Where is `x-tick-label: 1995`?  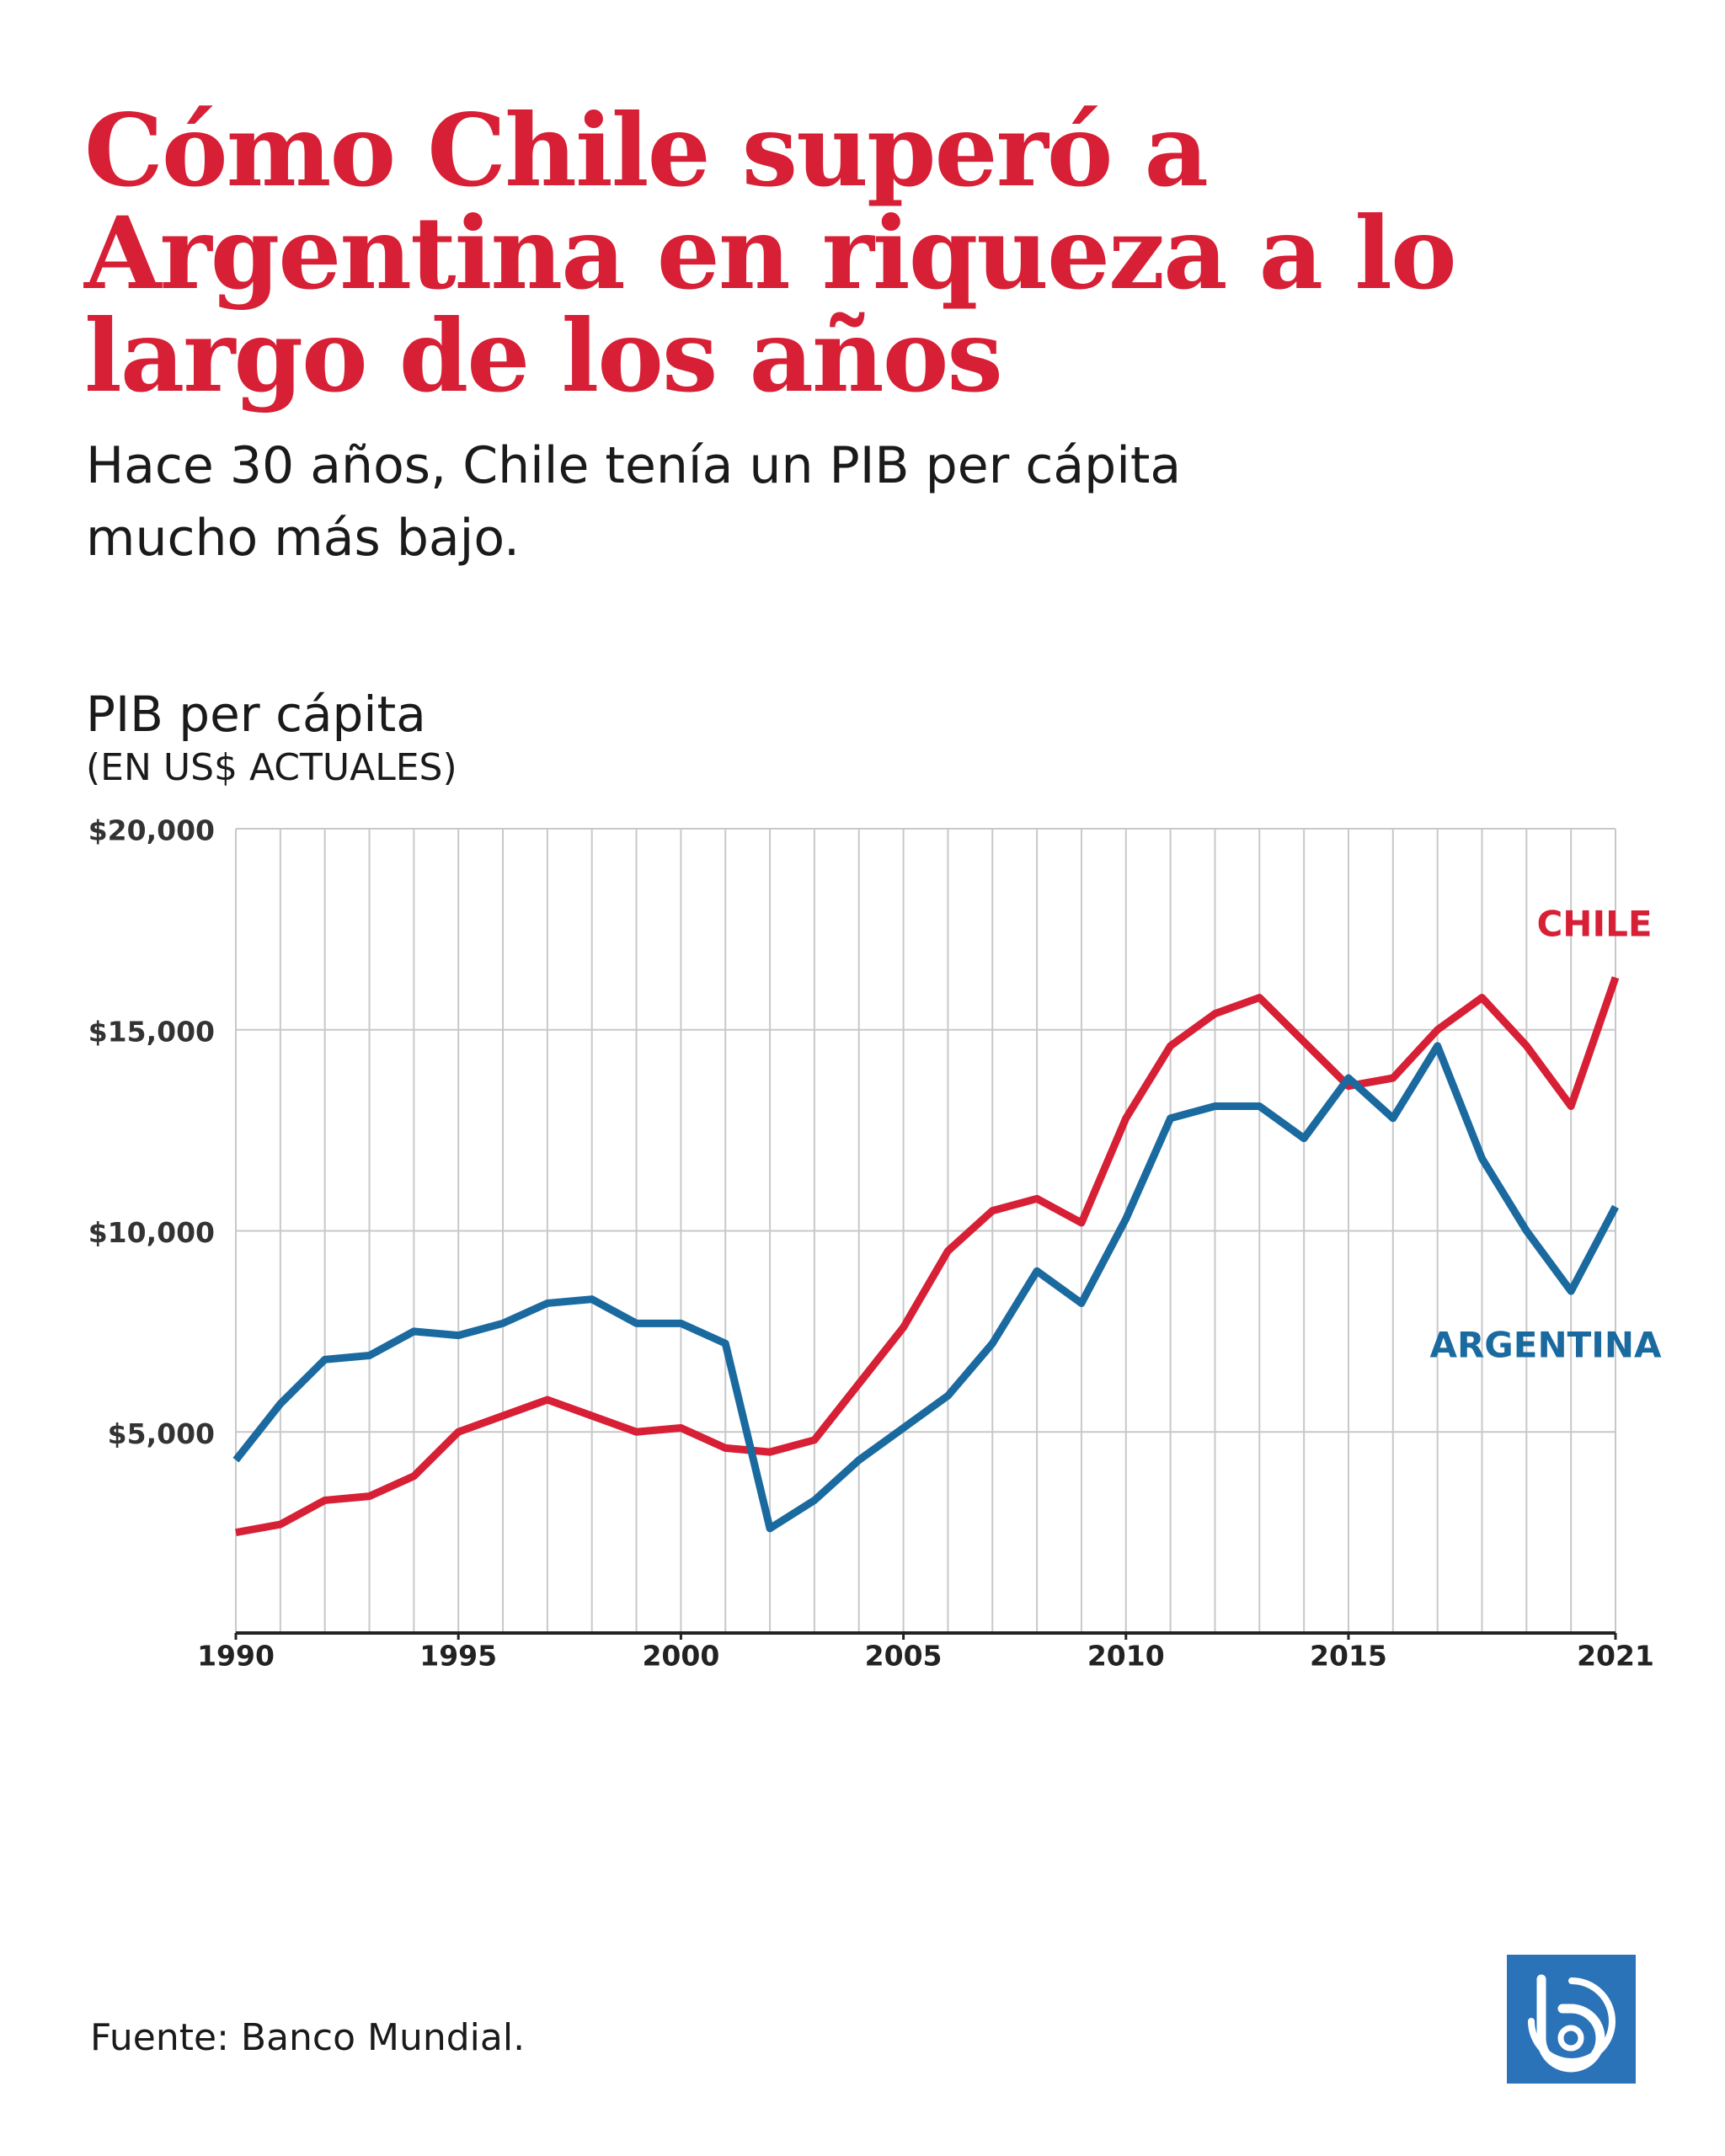
x-tick-label: 1995 is located at coordinates (458, 1656).